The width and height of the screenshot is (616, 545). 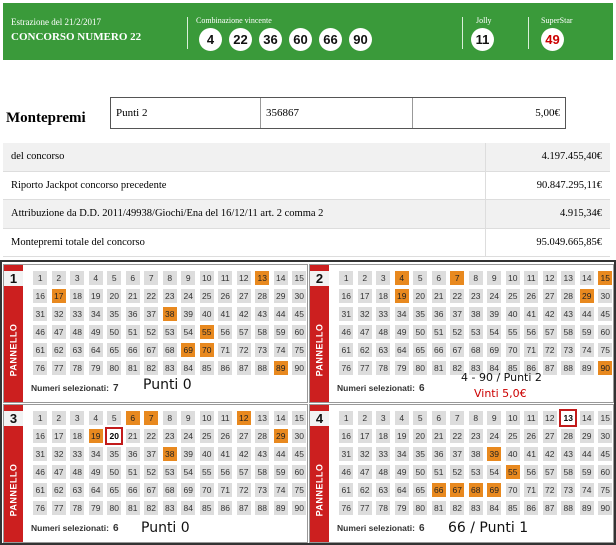 I want to click on number-cell: 73, so click(x=568, y=350).